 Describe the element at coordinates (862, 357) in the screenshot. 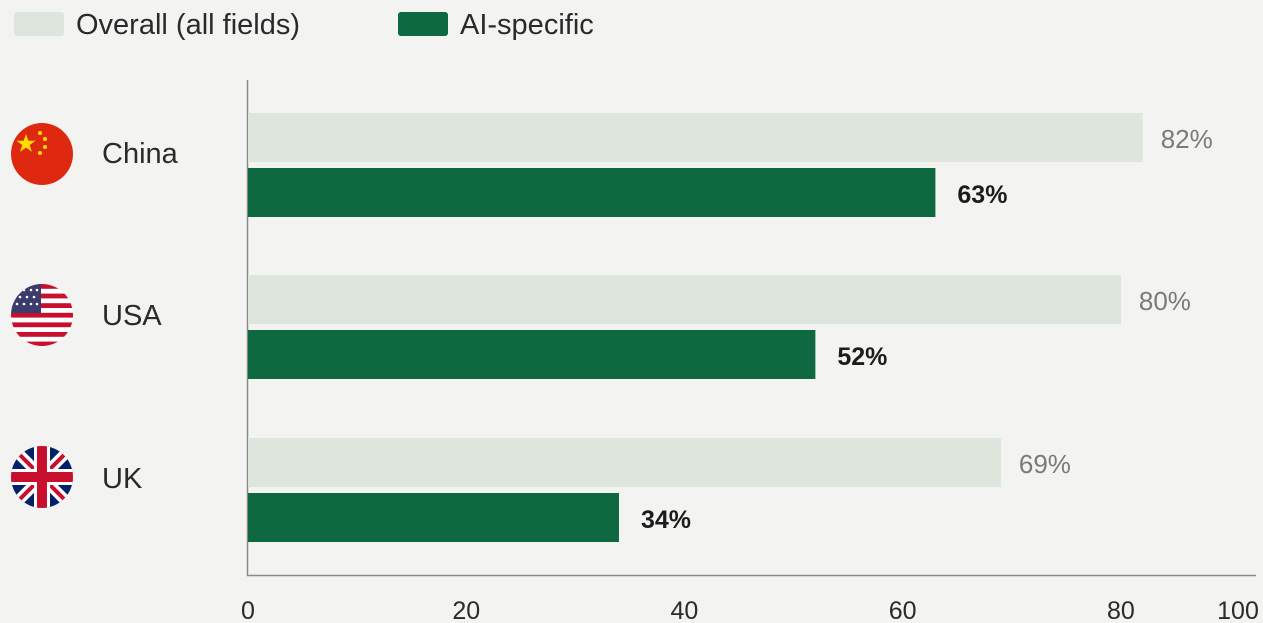

I see `data-label-ai-specific-usa: 52%` at that location.